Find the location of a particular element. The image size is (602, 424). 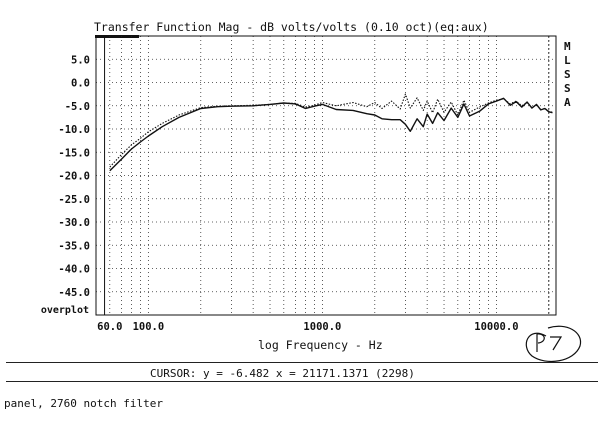

y-tick-label: -45.0 is located at coordinates (74, 293).